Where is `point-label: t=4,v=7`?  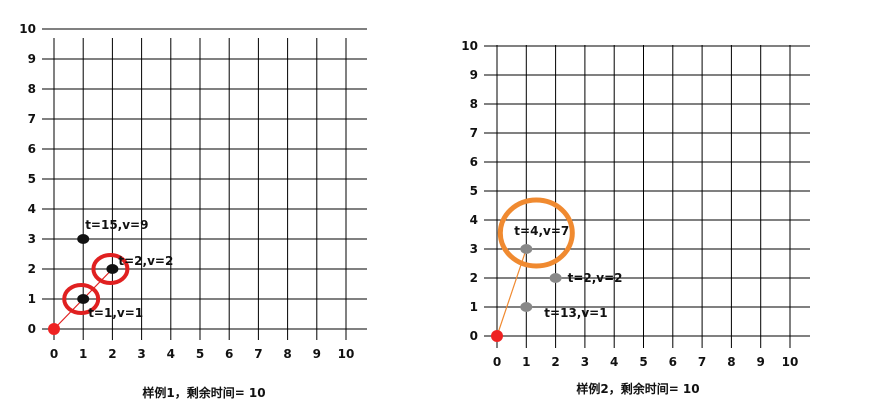 point-label: t=4,v=7 is located at coordinates (541, 231).